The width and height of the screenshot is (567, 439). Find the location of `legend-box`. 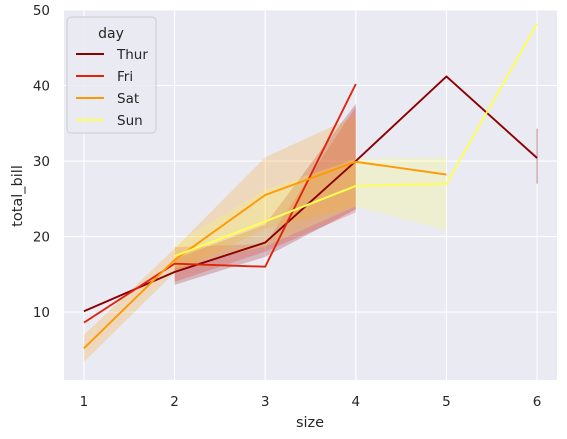

legend-box is located at coordinates (111, 75).